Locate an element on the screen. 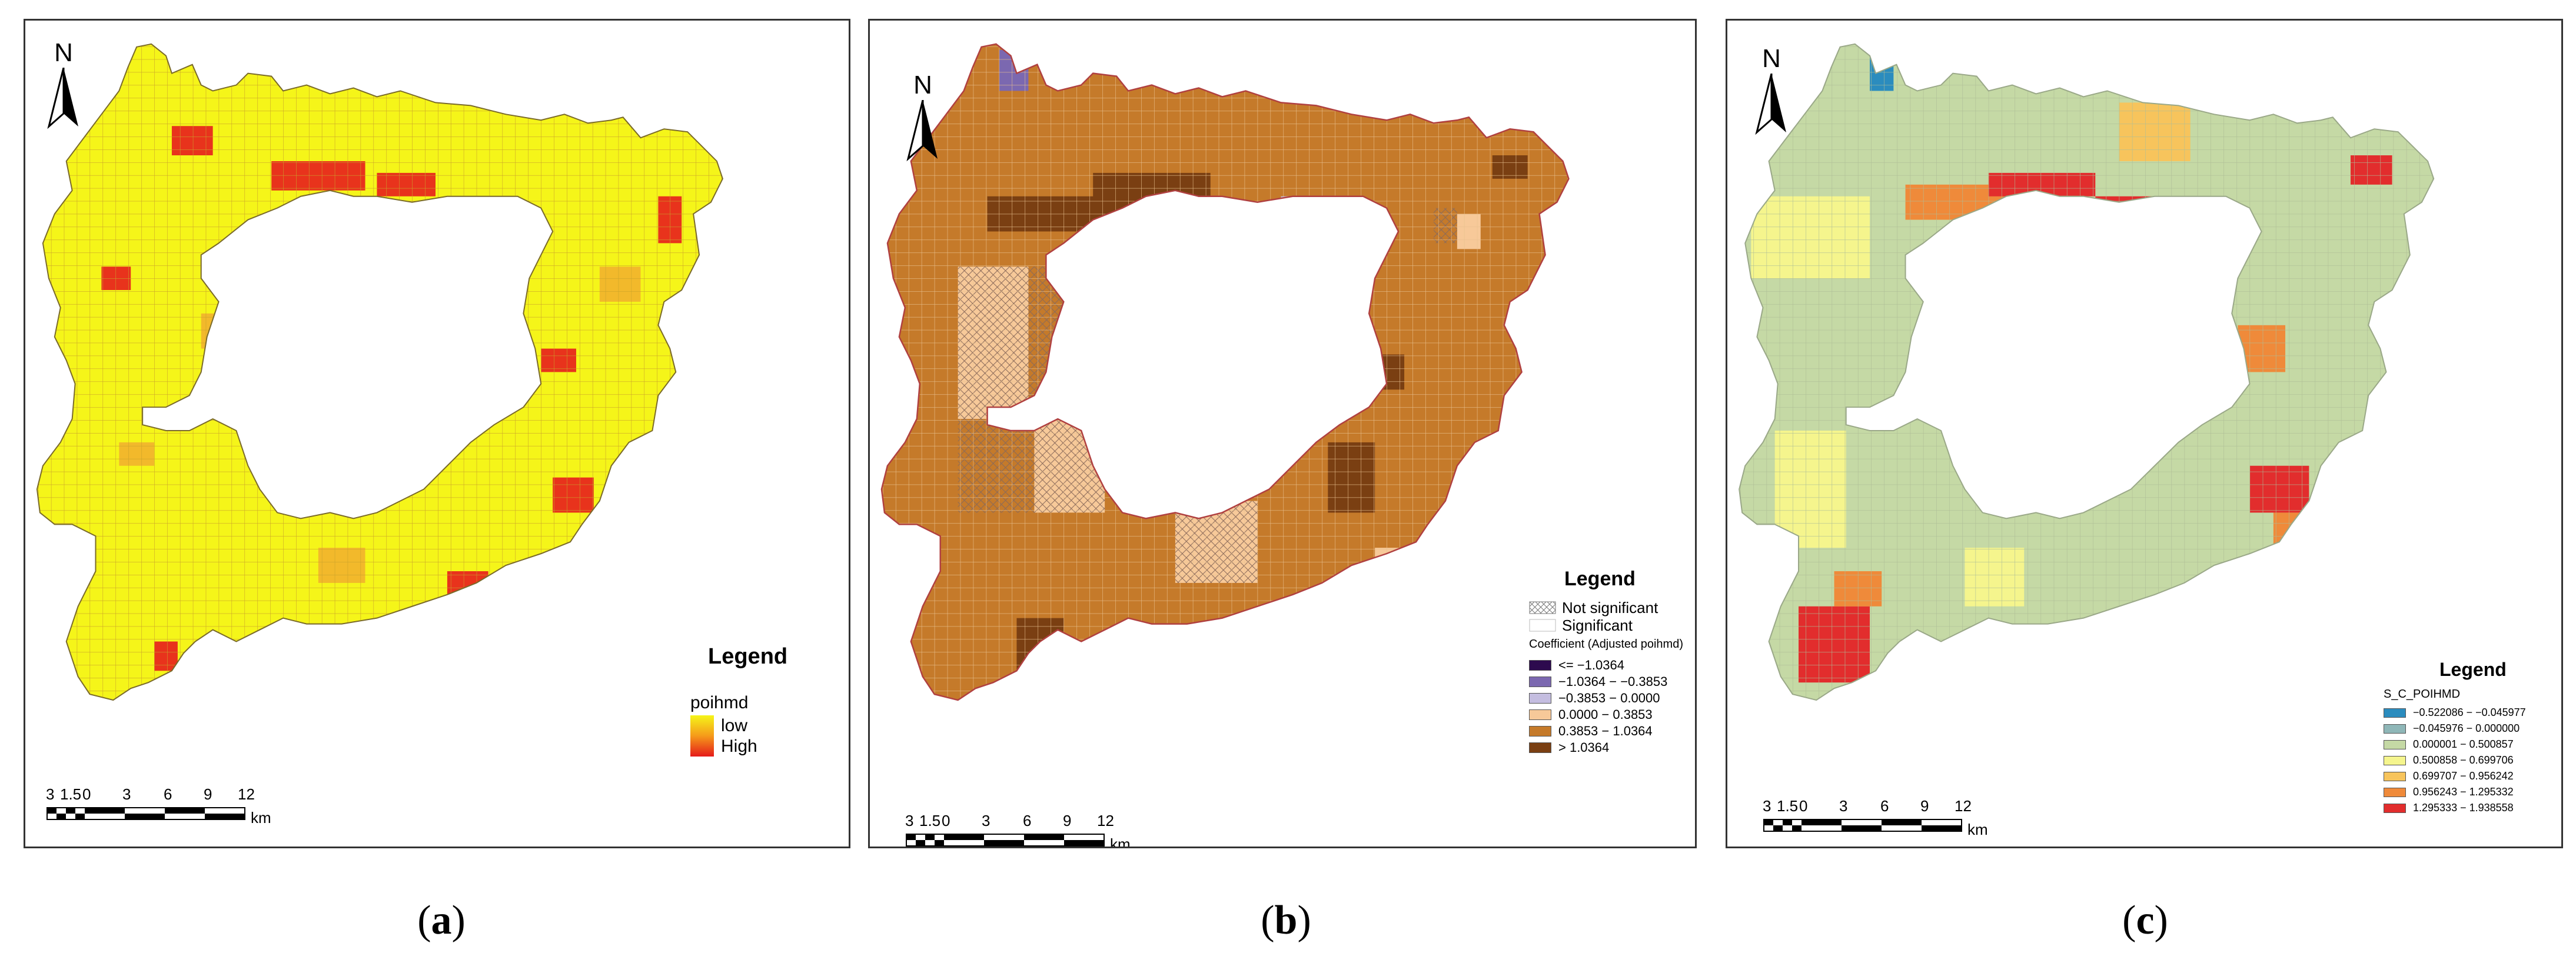 Image resolution: width=2576 pixels, height=963 pixels. legend-entry: 0.0000 − 0.3853 is located at coordinates (1606, 715).